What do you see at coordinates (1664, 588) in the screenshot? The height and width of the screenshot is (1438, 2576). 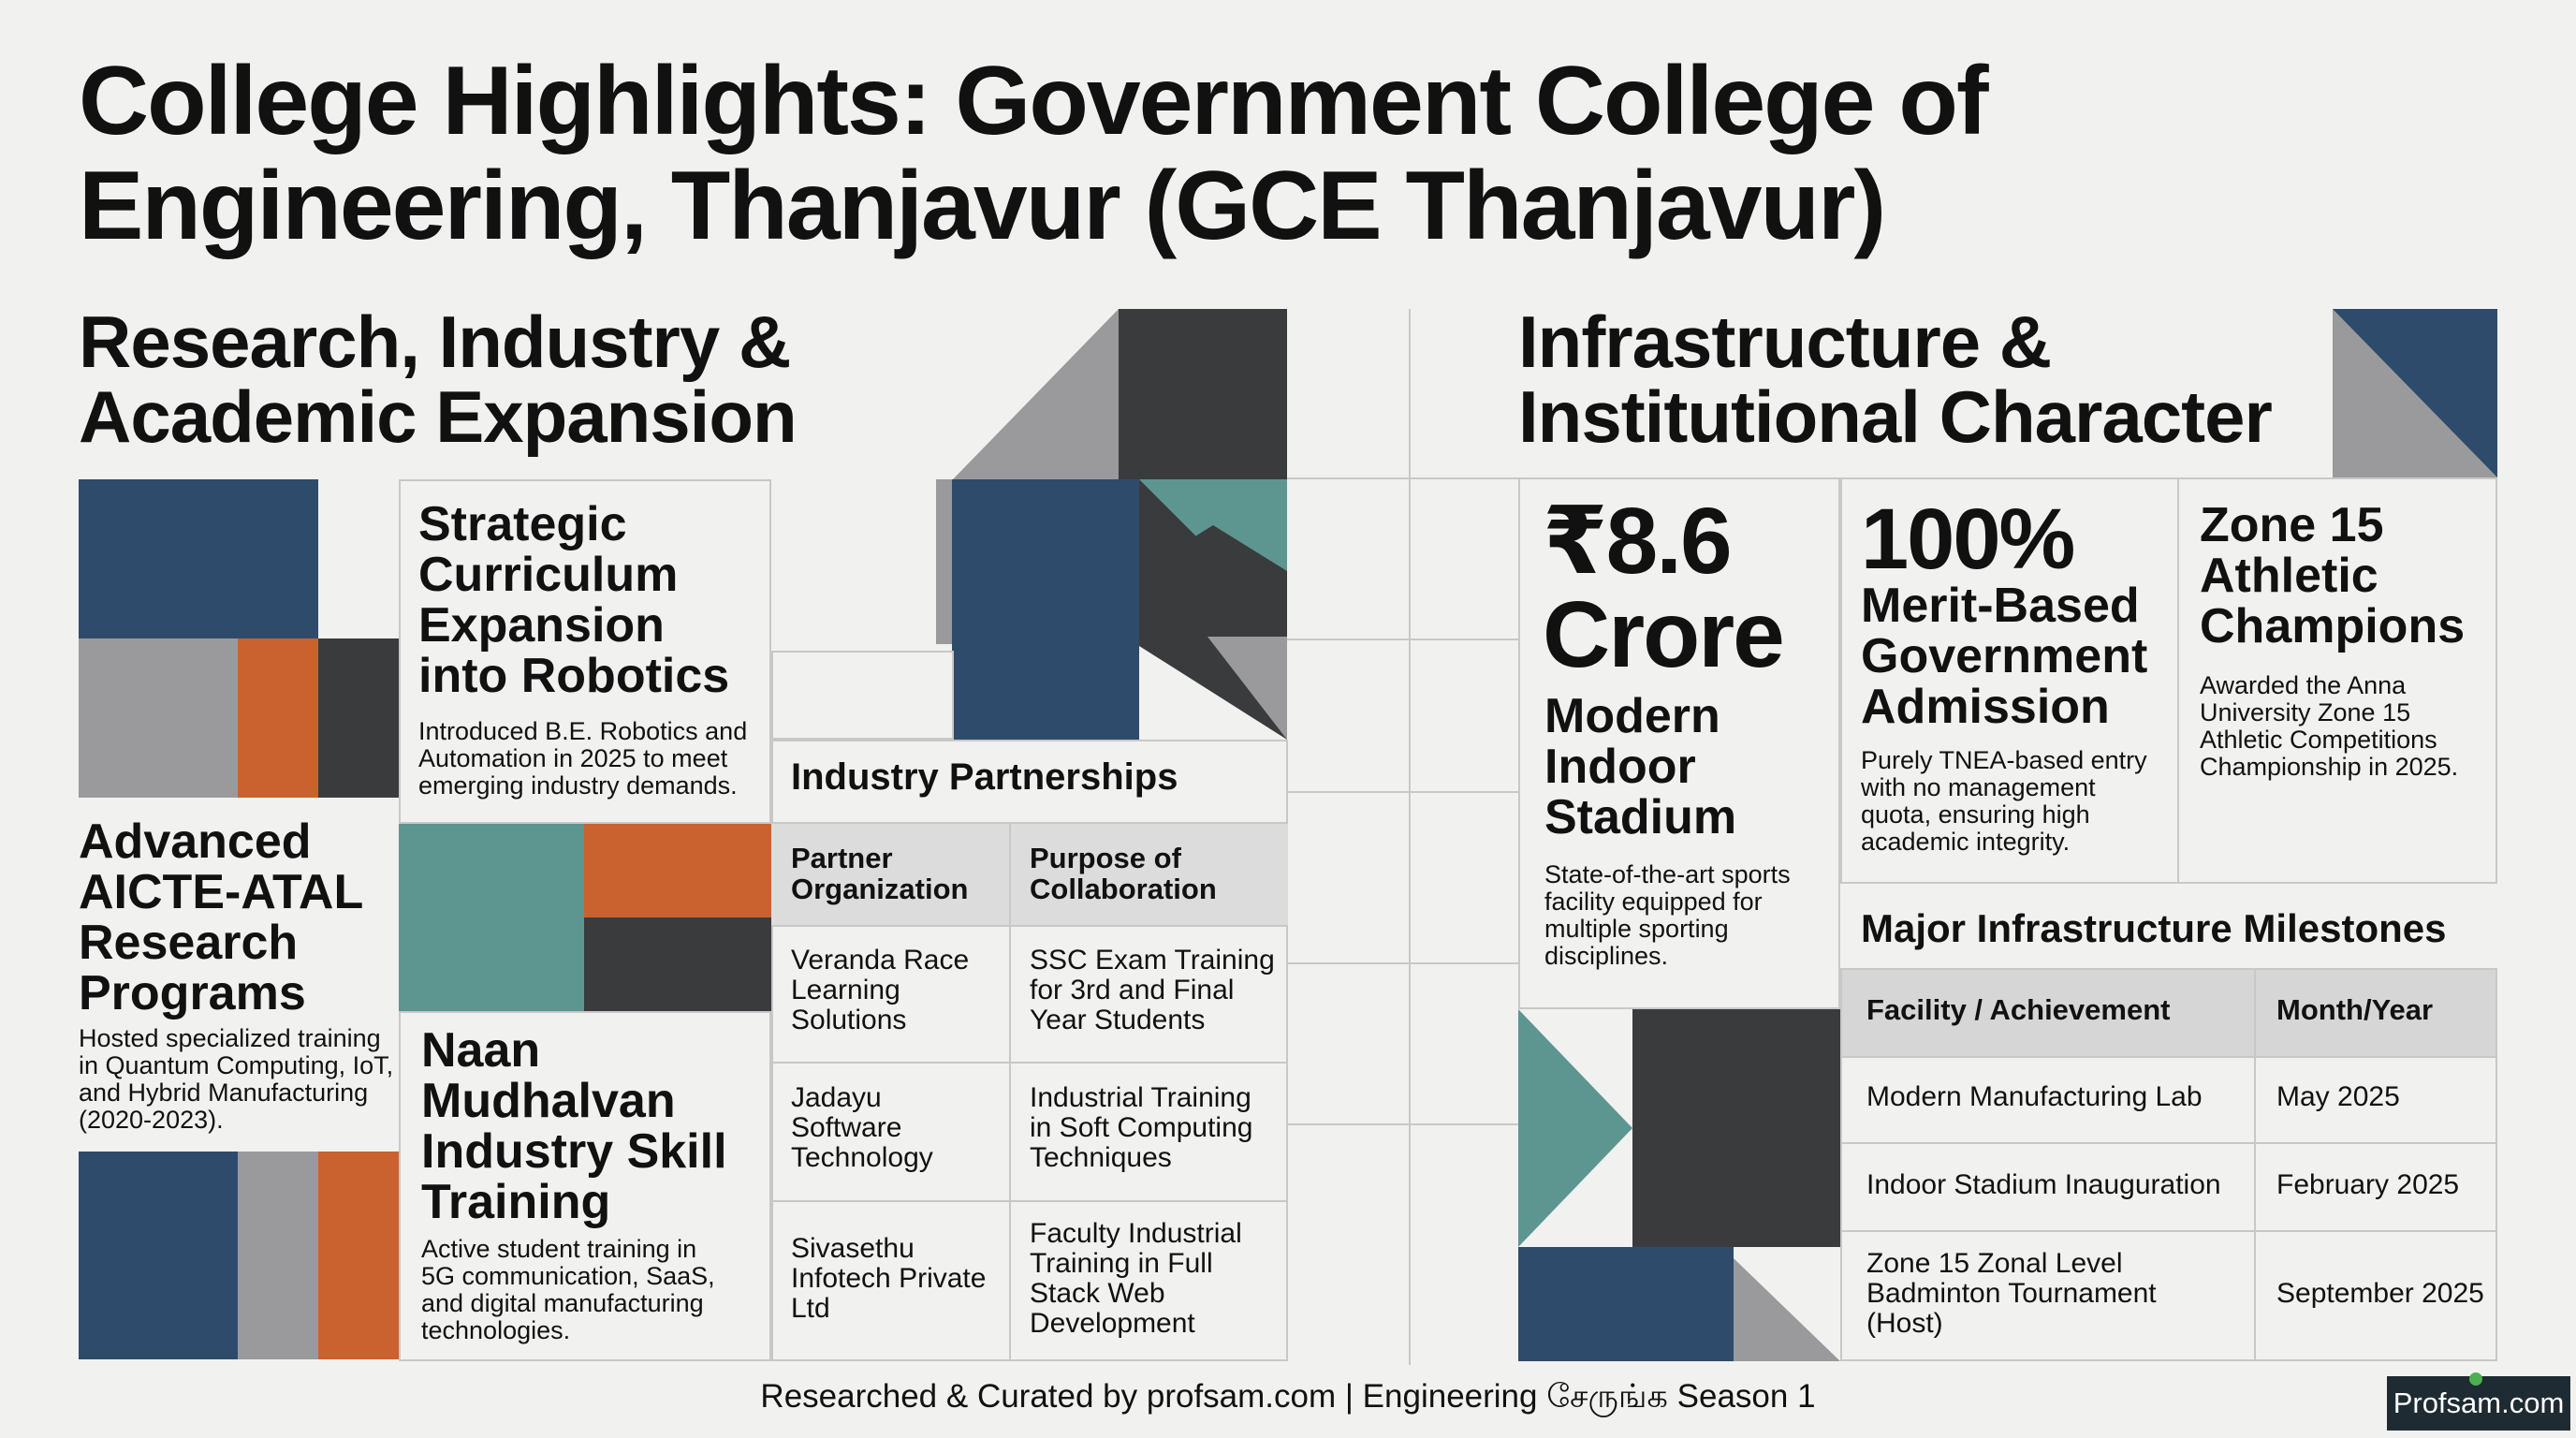 I see `stadium-amount: ₹8.6 Crore` at bounding box center [1664, 588].